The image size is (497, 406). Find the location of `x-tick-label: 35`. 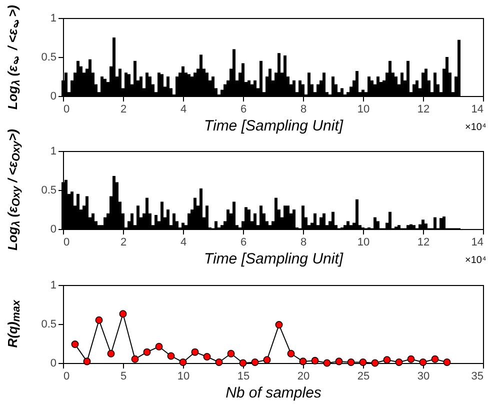

x-tick-label: 35 is located at coordinates (477, 376).